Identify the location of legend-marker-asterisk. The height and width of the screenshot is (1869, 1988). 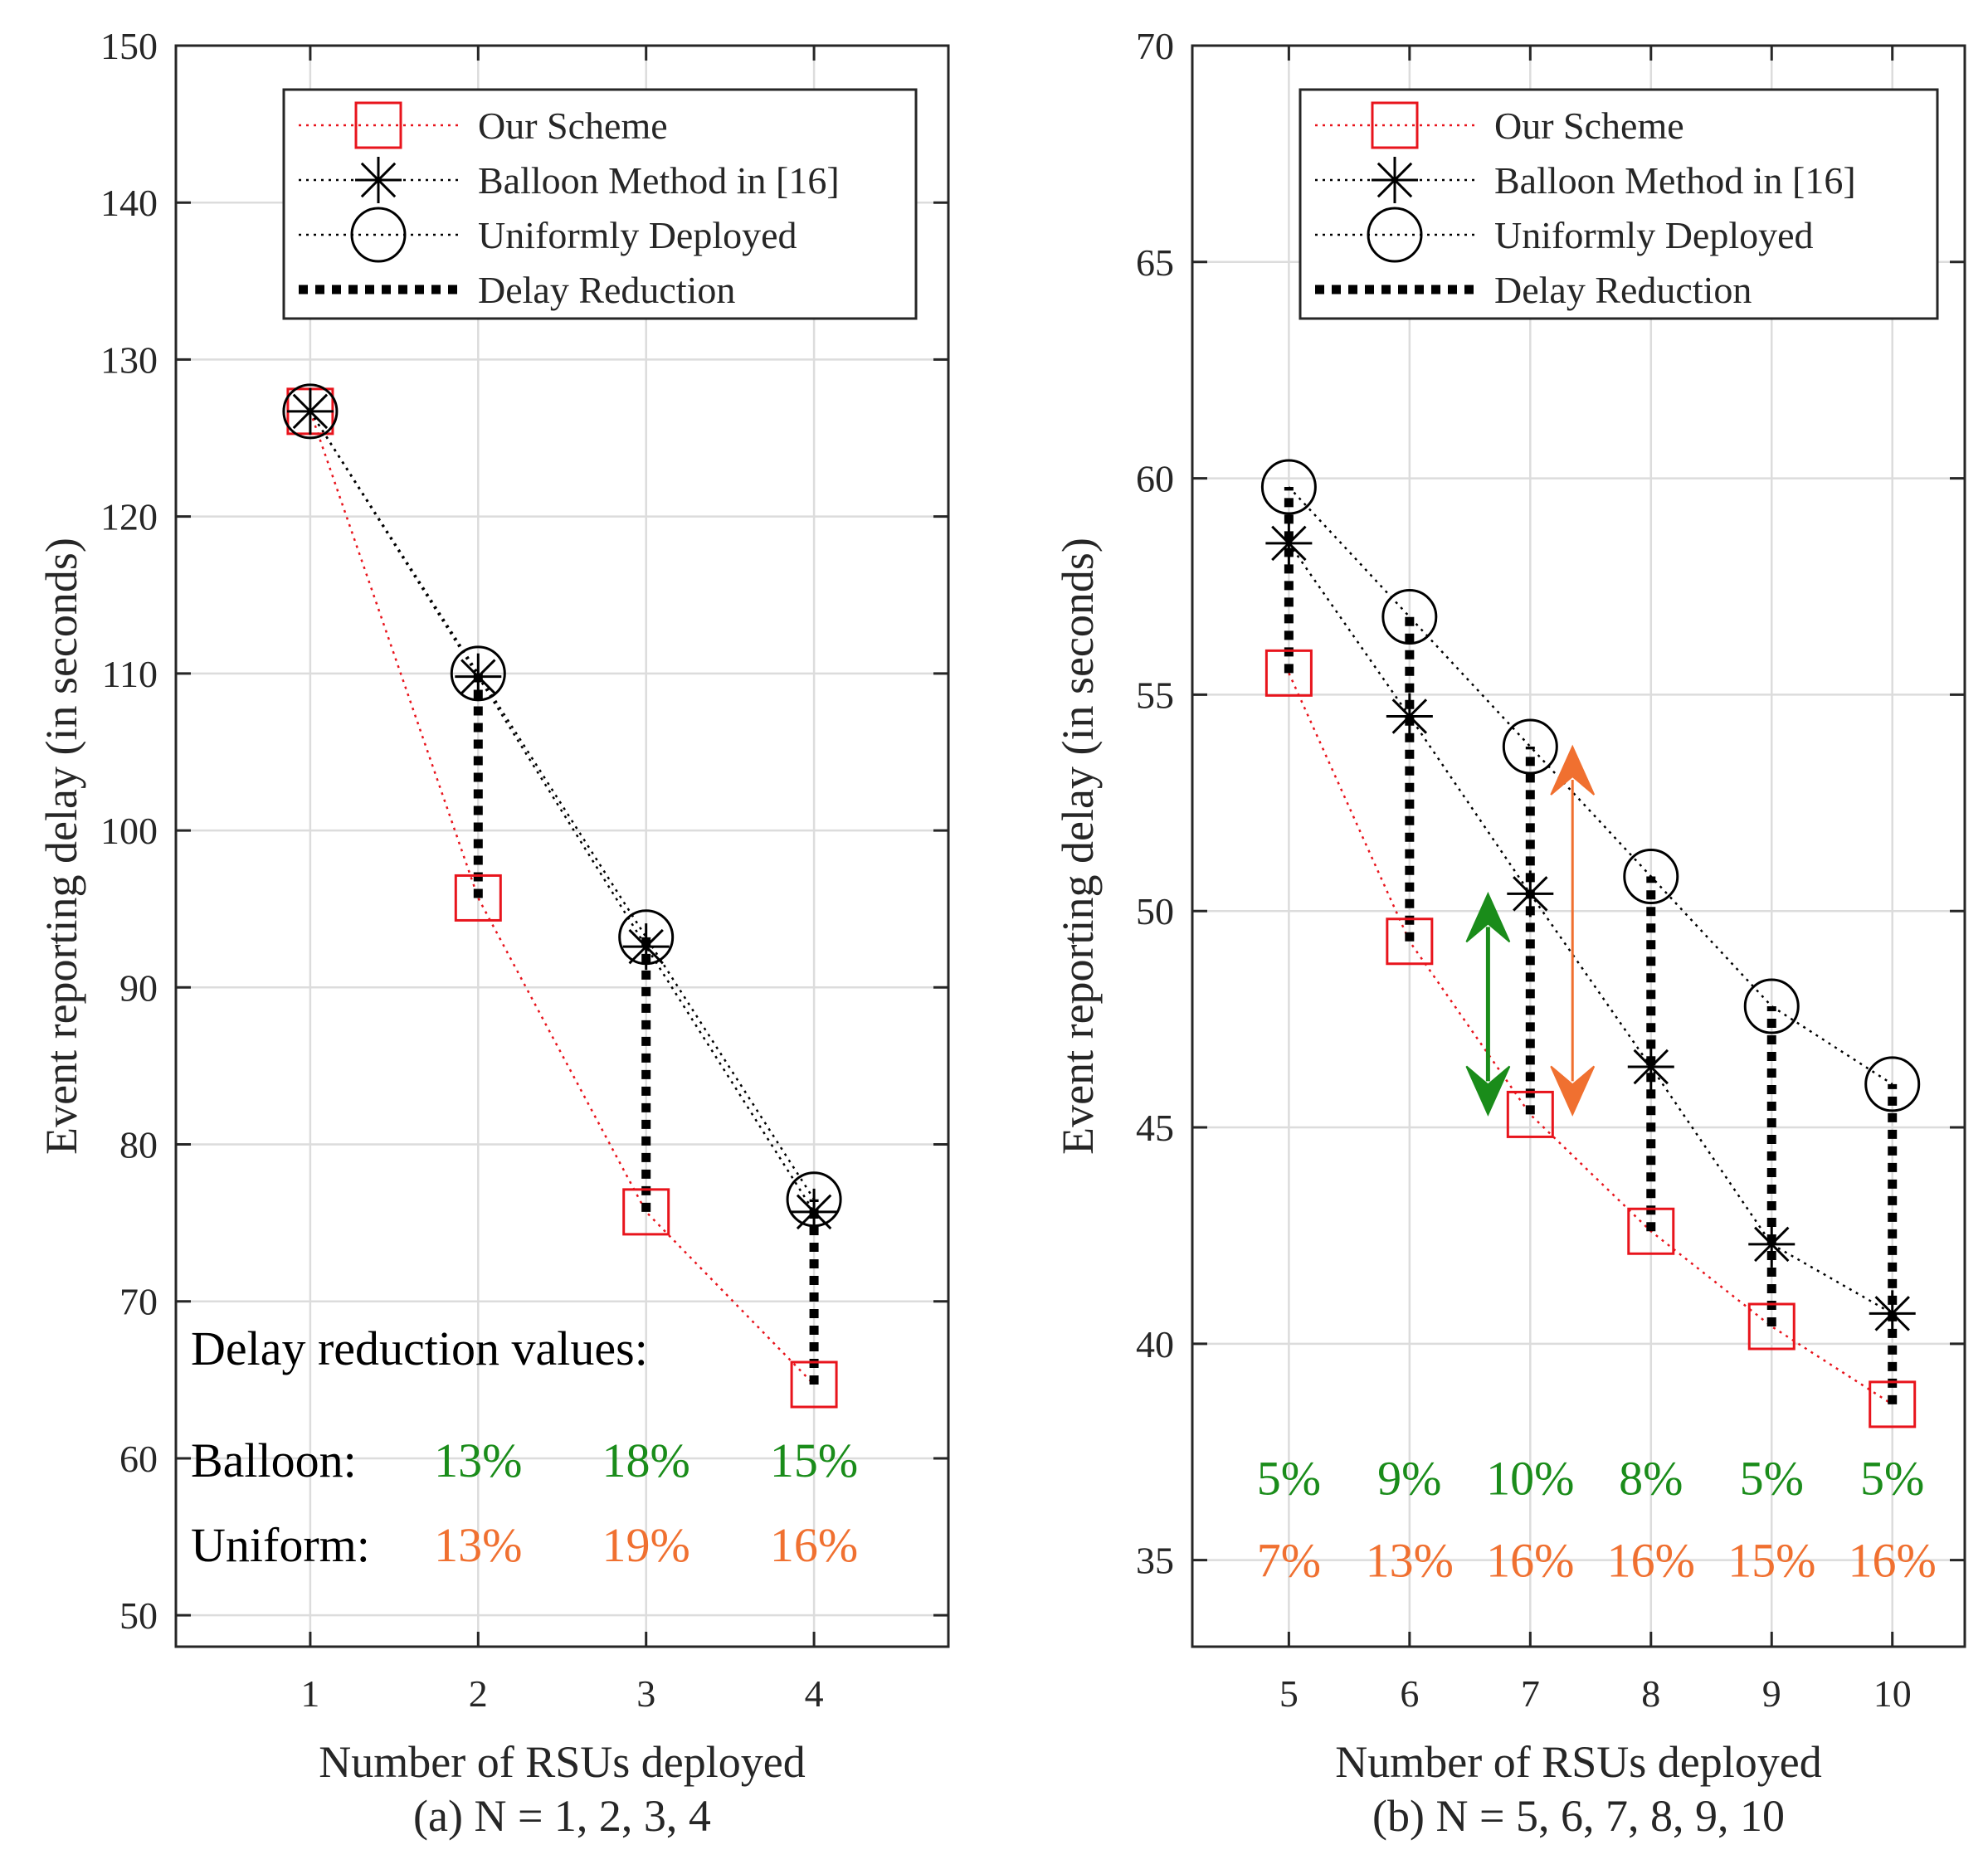
(1395, 180).